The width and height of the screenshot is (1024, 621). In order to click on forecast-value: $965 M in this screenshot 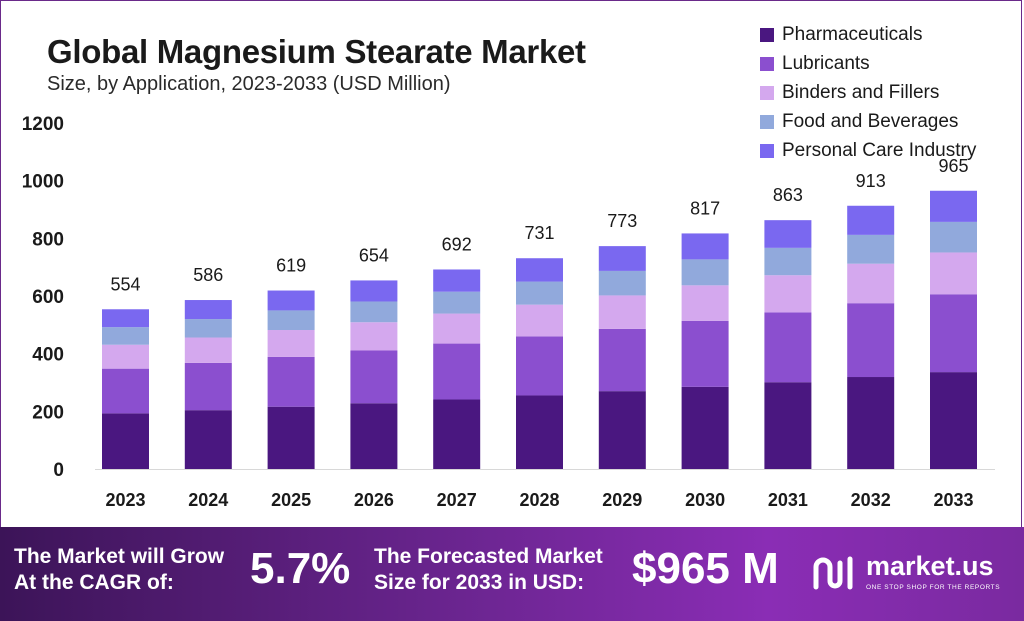, I will do `click(705, 568)`.